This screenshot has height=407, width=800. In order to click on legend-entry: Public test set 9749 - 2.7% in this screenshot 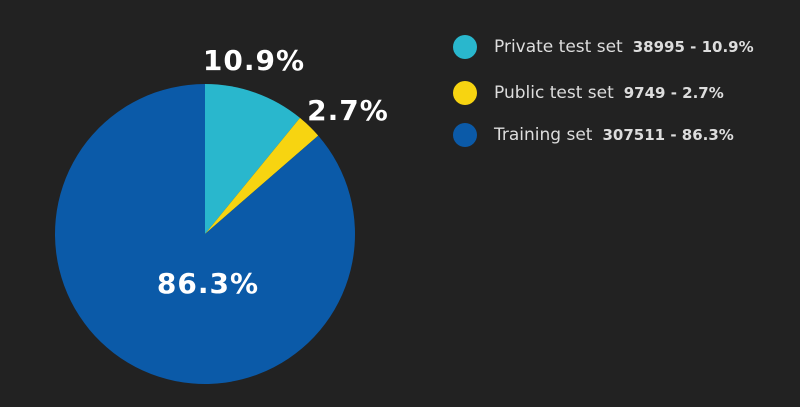, I will do `click(609, 93)`.